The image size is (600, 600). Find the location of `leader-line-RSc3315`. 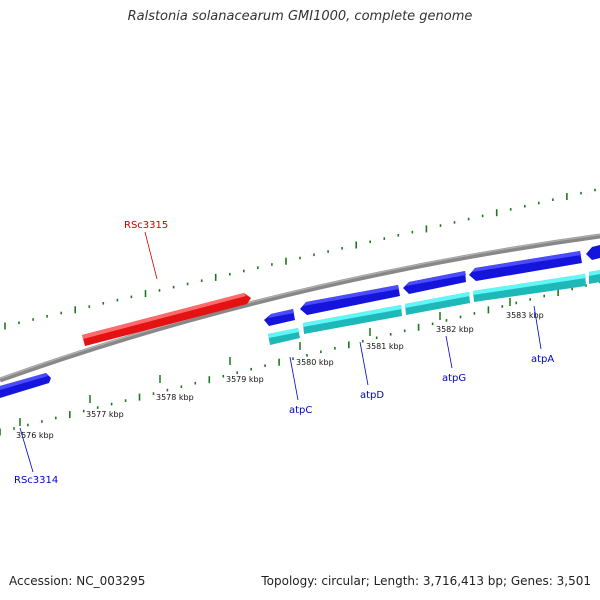

leader-line-RSc3315 is located at coordinates (151, 255).